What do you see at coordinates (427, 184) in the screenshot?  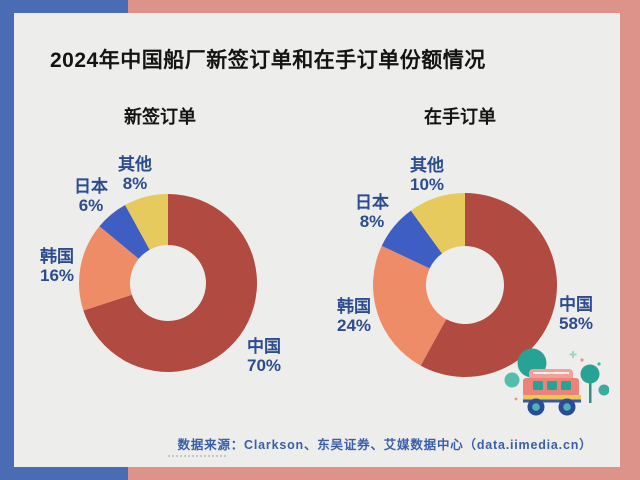 I see `slice-value: 10%` at bounding box center [427, 184].